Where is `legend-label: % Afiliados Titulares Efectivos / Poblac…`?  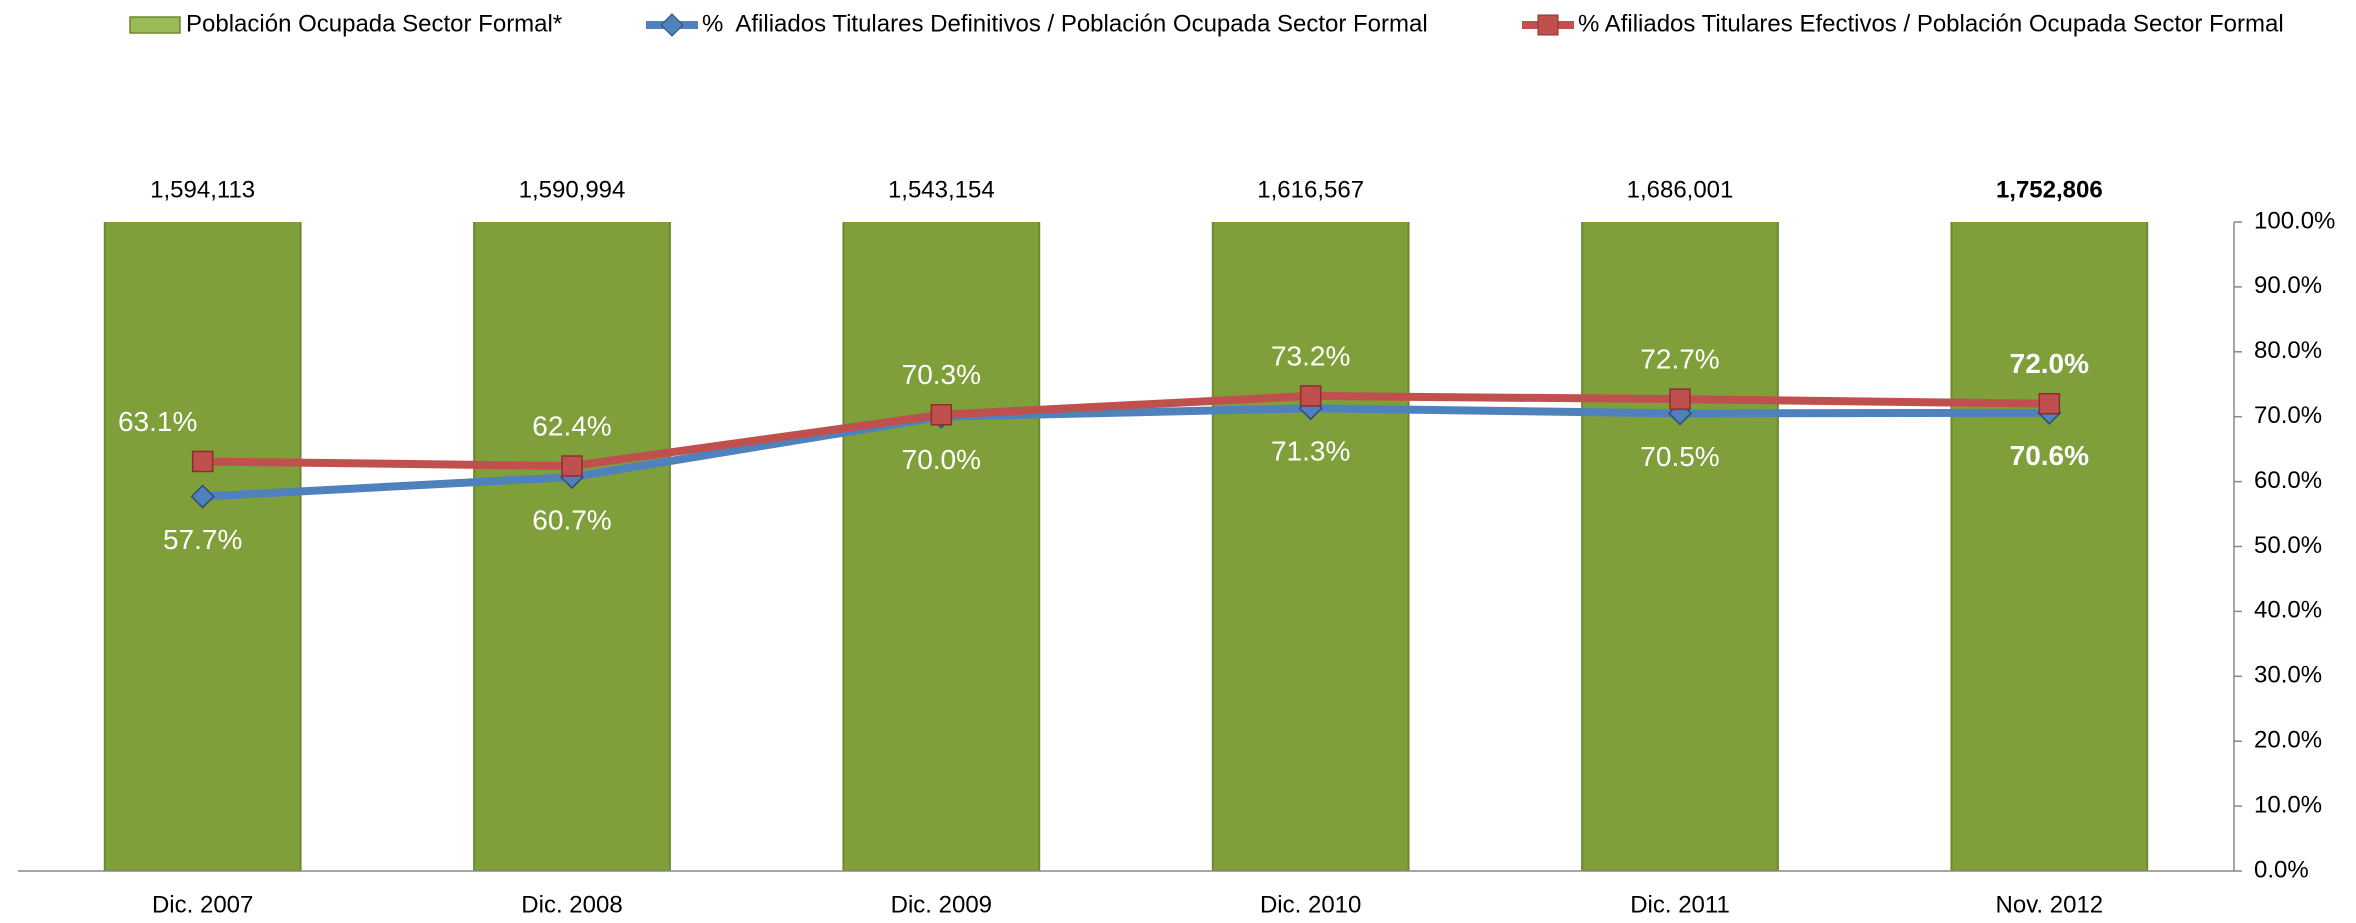
legend-label: % Afiliados Titulares Efectivos / Poblac… is located at coordinates (1931, 23).